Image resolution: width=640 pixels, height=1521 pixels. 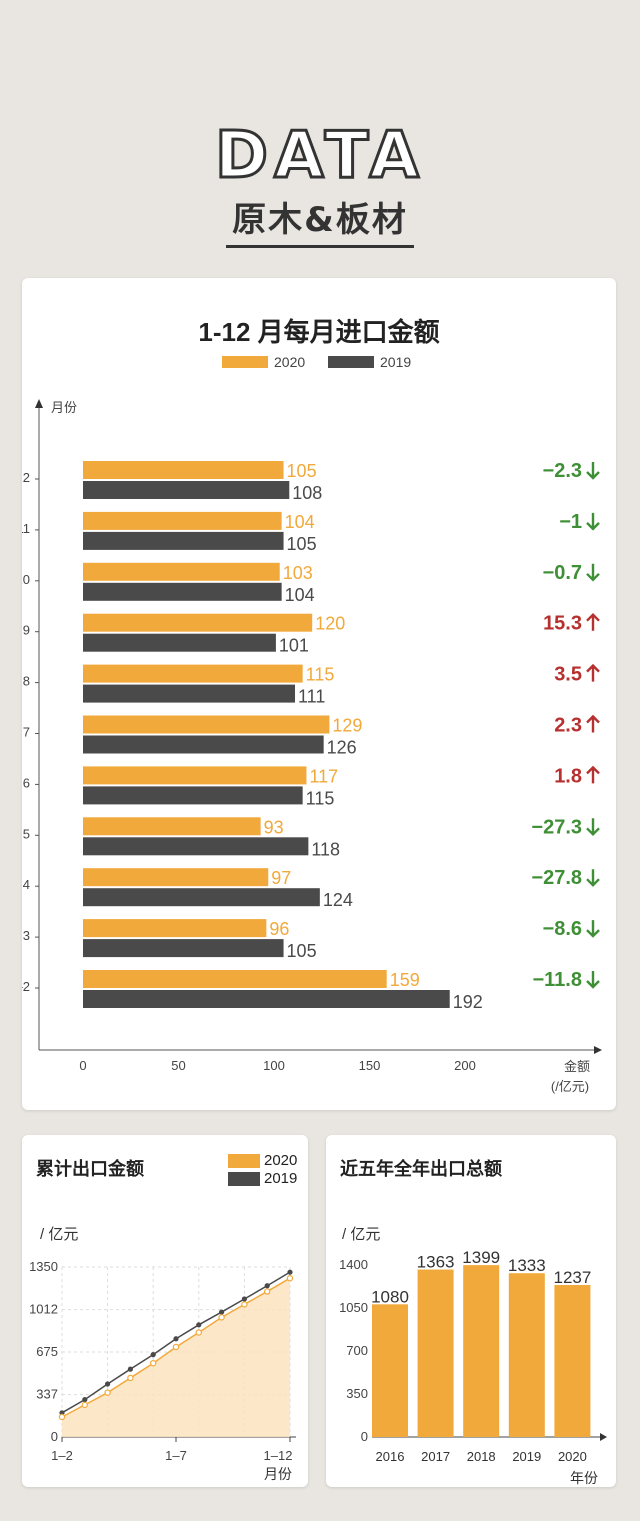 I want to click on data-label-2019: 101, so click(x=294, y=646).